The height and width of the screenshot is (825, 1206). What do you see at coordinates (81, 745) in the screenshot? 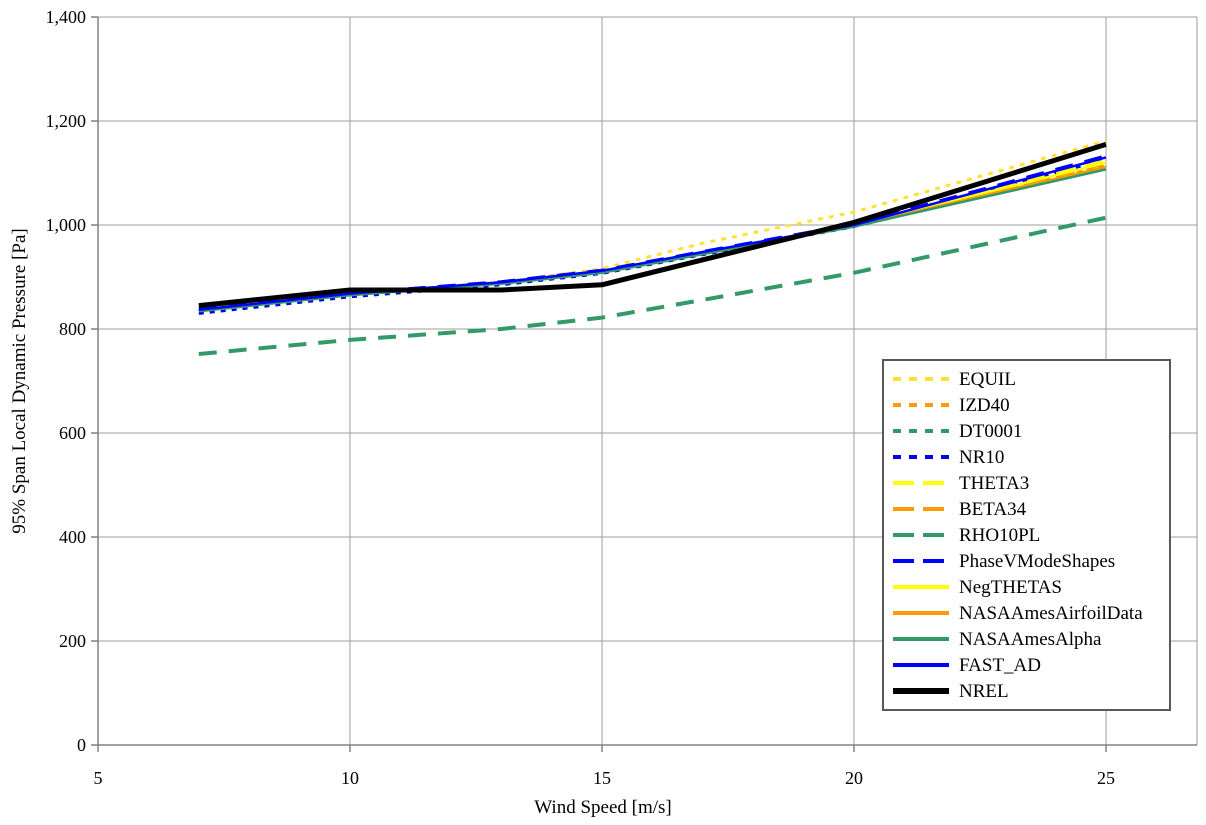
I see `y-tick-label: 0` at bounding box center [81, 745].